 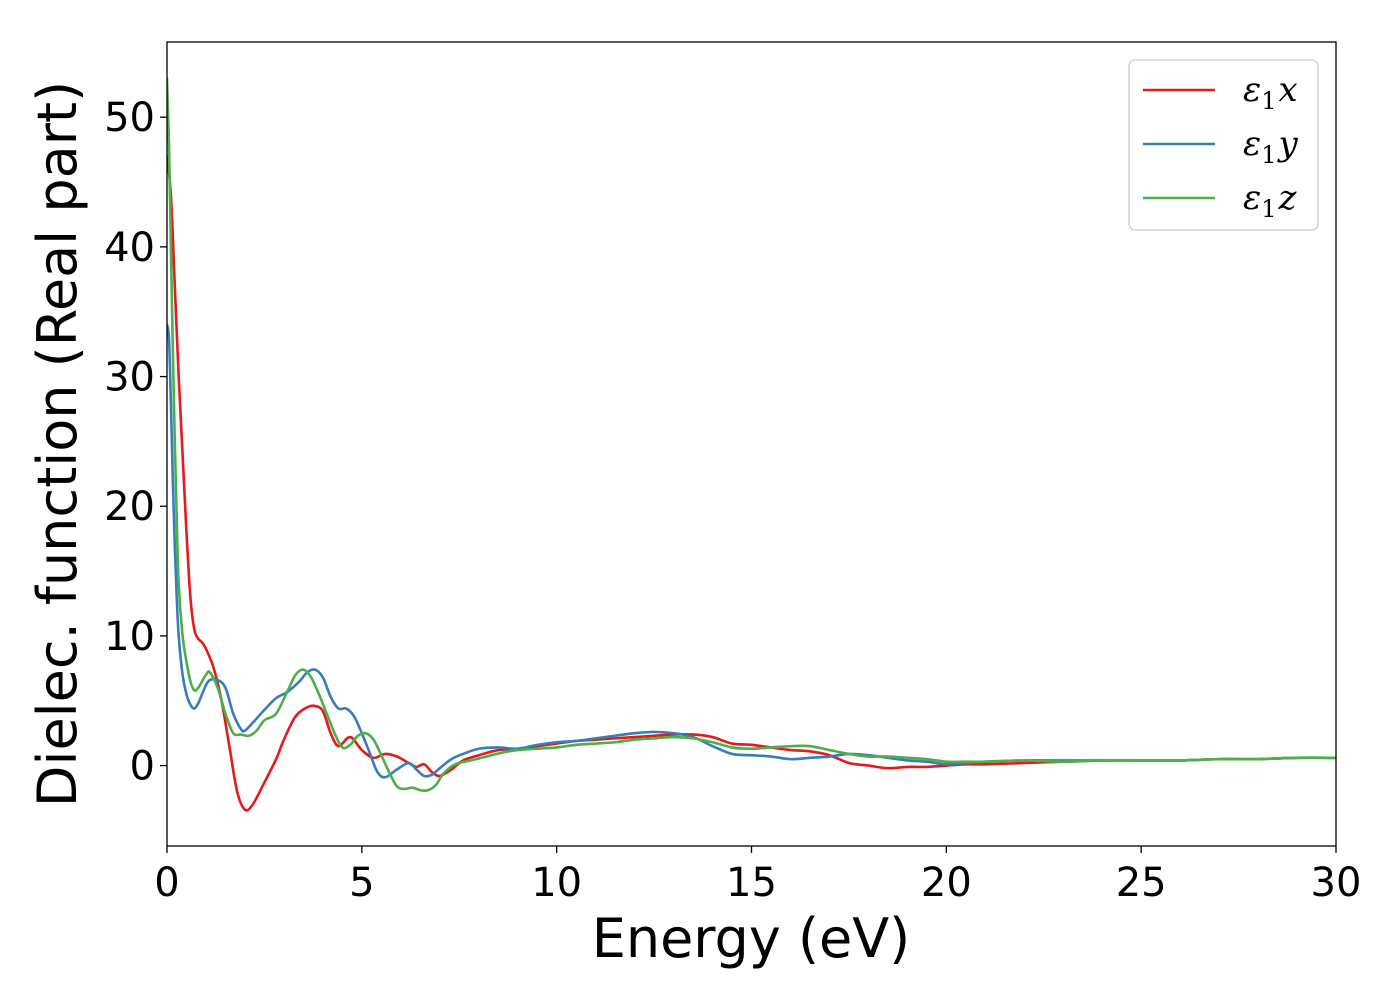 What do you see at coordinates (57, 444) in the screenshot?
I see `y-axis-title: Dielec. function (Real part)` at bounding box center [57, 444].